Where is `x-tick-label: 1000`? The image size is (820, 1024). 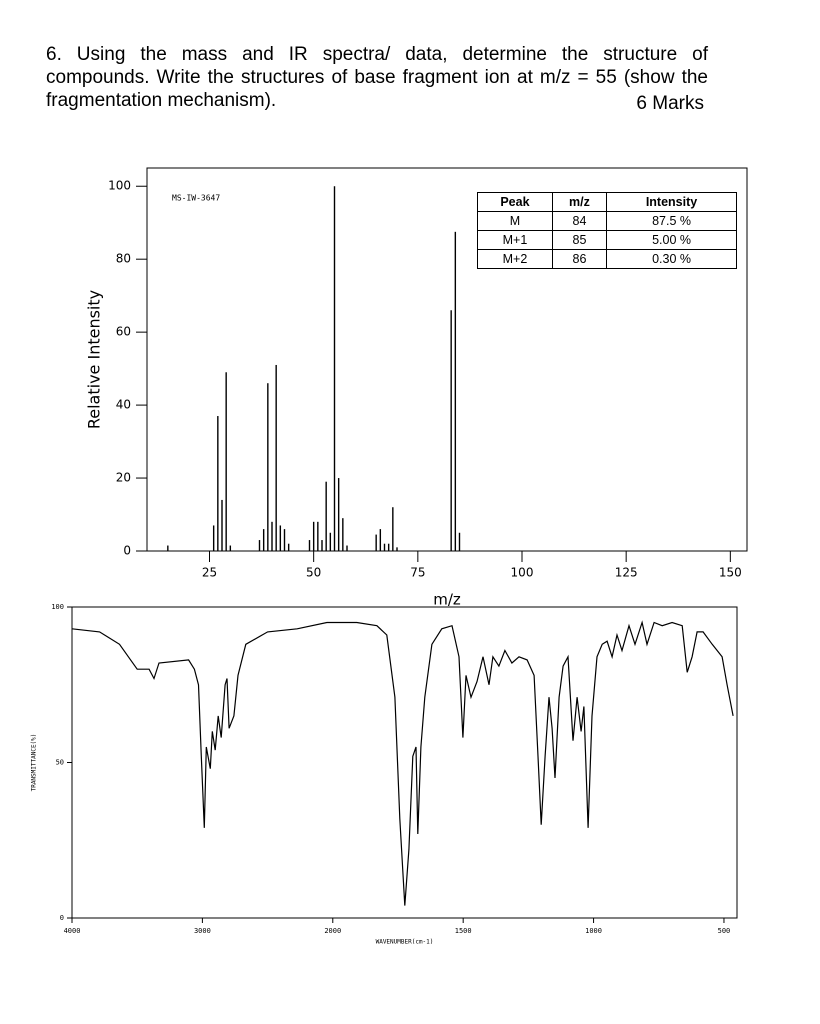
x-tick-label: 1000 is located at coordinates (593, 931).